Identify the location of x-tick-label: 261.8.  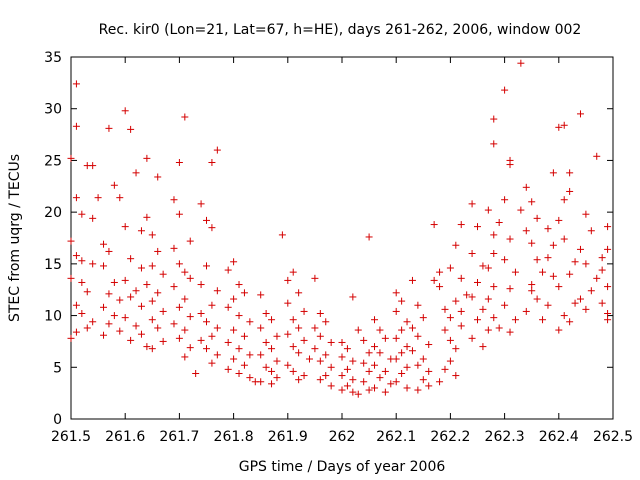
(234, 437).